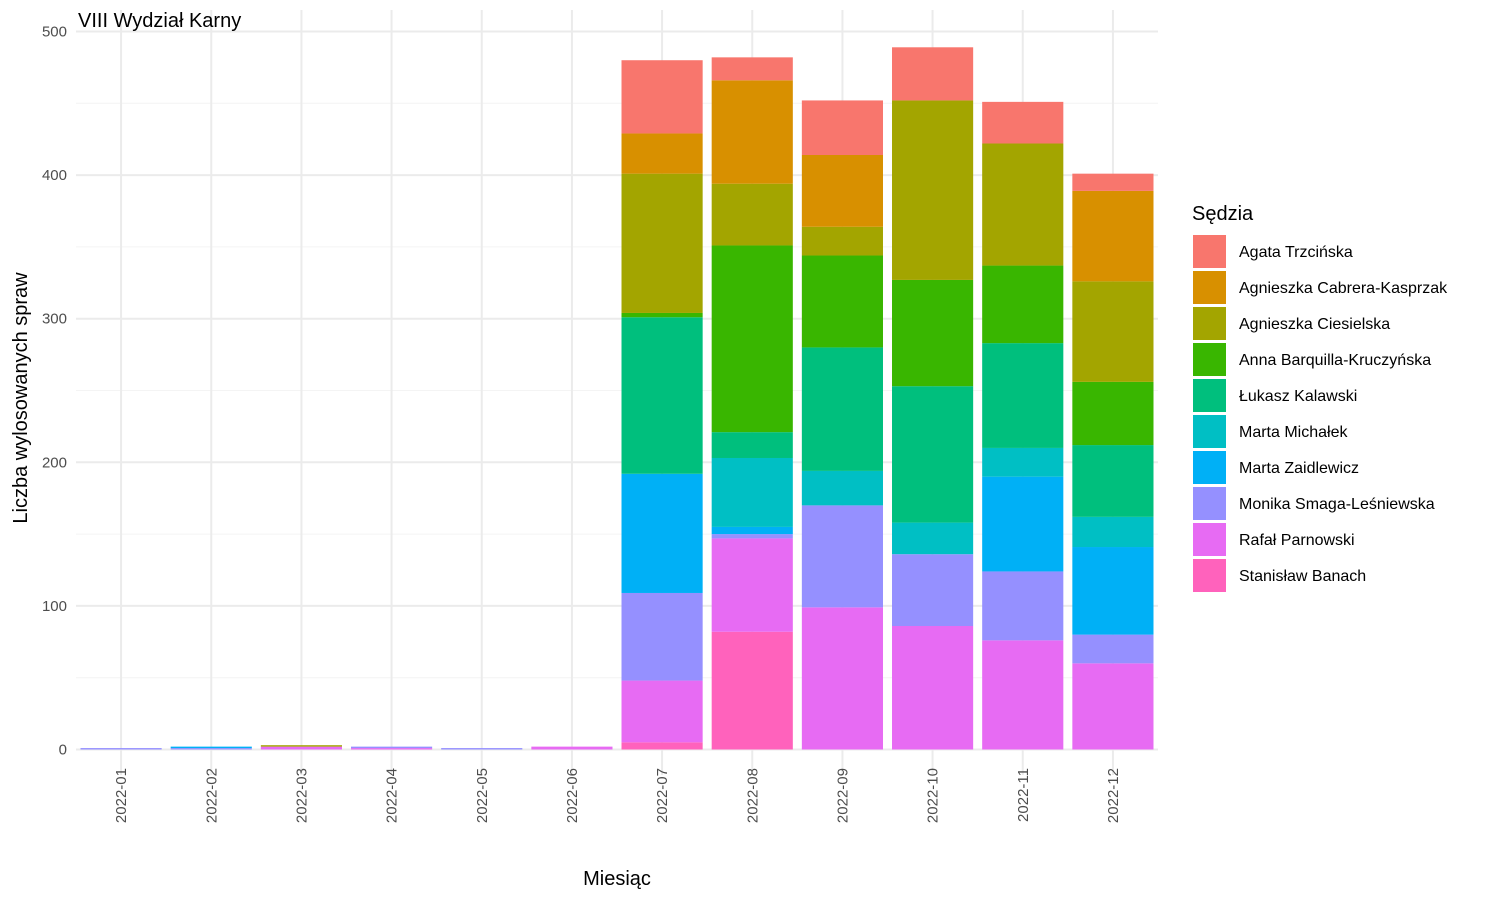 This screenshot has height=900, width=1500. Describe the element at coordinates (1335, 360) in the screenshot. I see `legend-label: Anna Barquilla-Kruczyńska` at that location.